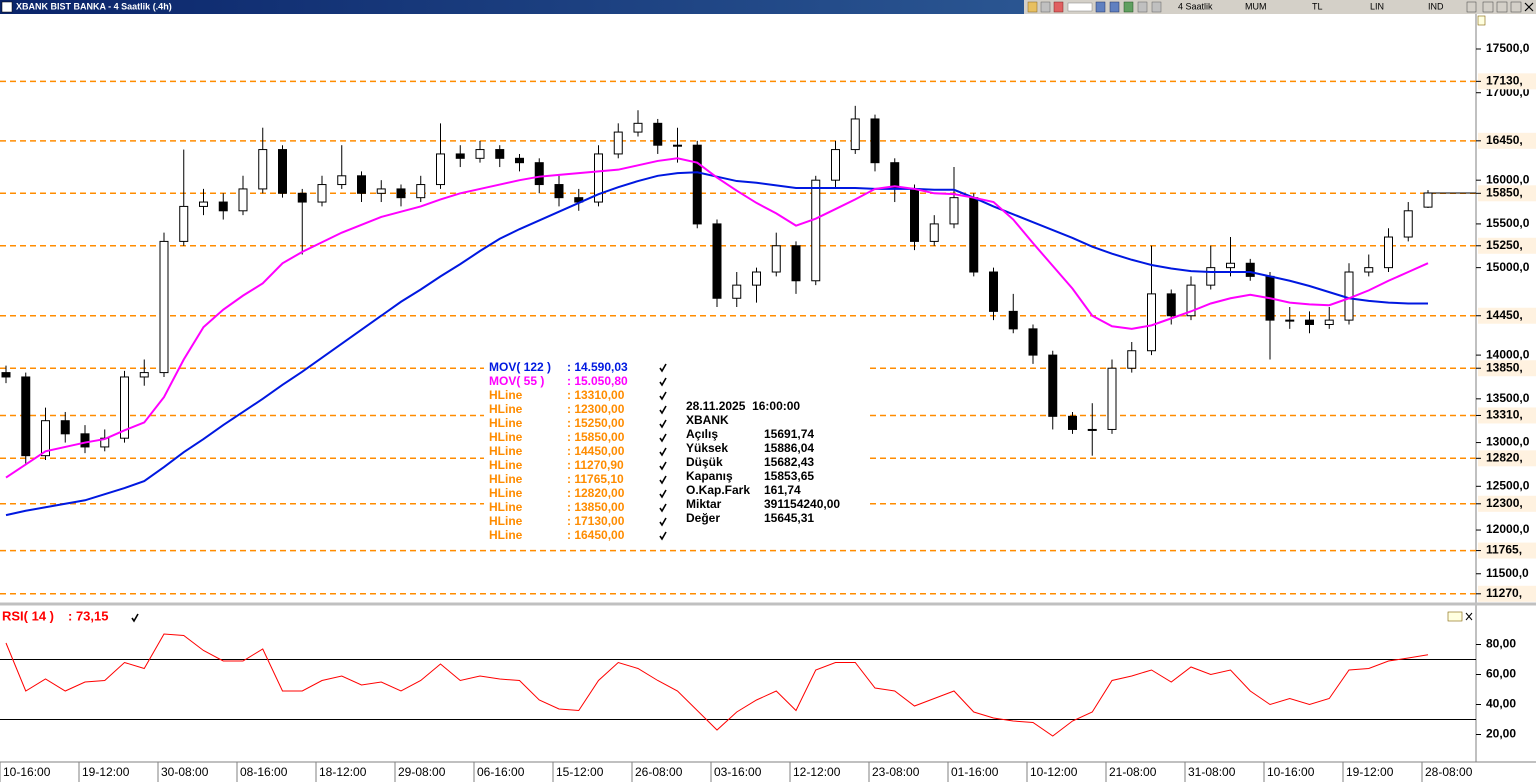 This screenshot has width=1536, height=782. What do you see at coordinates (1054, 772) in the screenshot?
I see `x-tick-label: 10-12:00` at bounding box center [1054, 772].